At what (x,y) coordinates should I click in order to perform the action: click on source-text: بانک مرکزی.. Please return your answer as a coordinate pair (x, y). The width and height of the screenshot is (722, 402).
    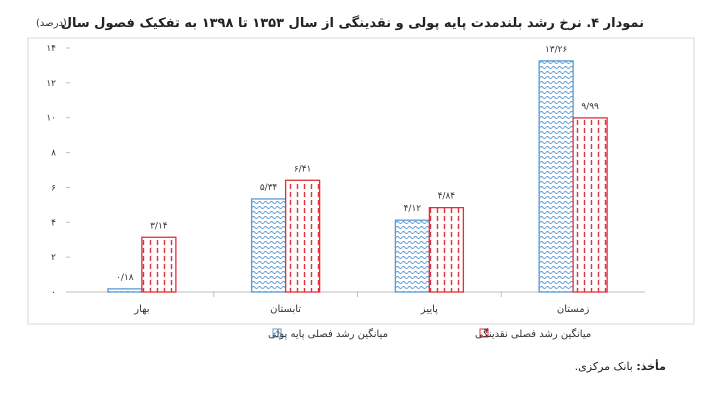
    Looking at the image, I should click on (603, 366).